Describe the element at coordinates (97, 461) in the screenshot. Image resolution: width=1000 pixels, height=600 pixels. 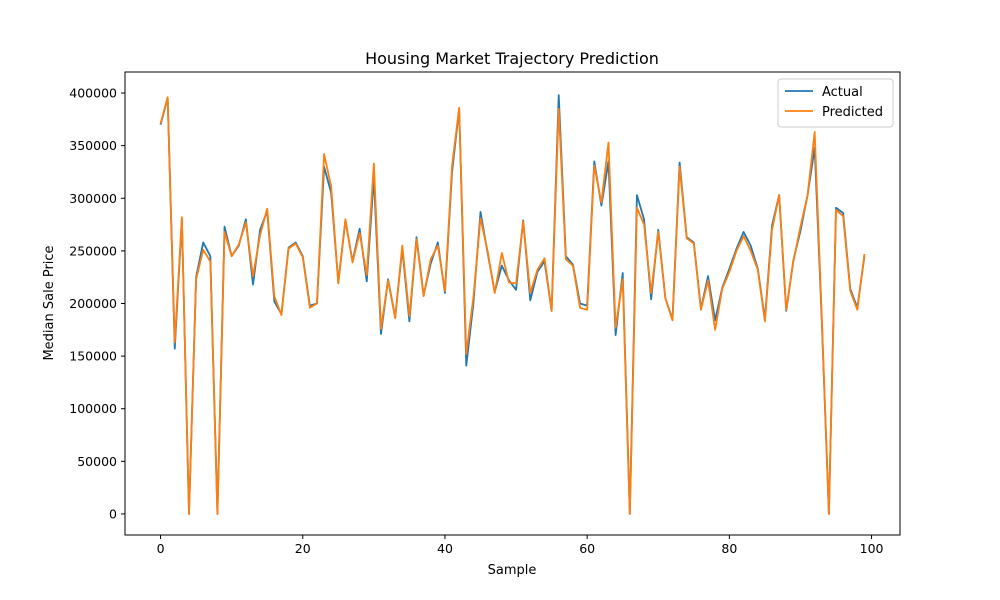
I see `y-tick-label: 50000` at that location.